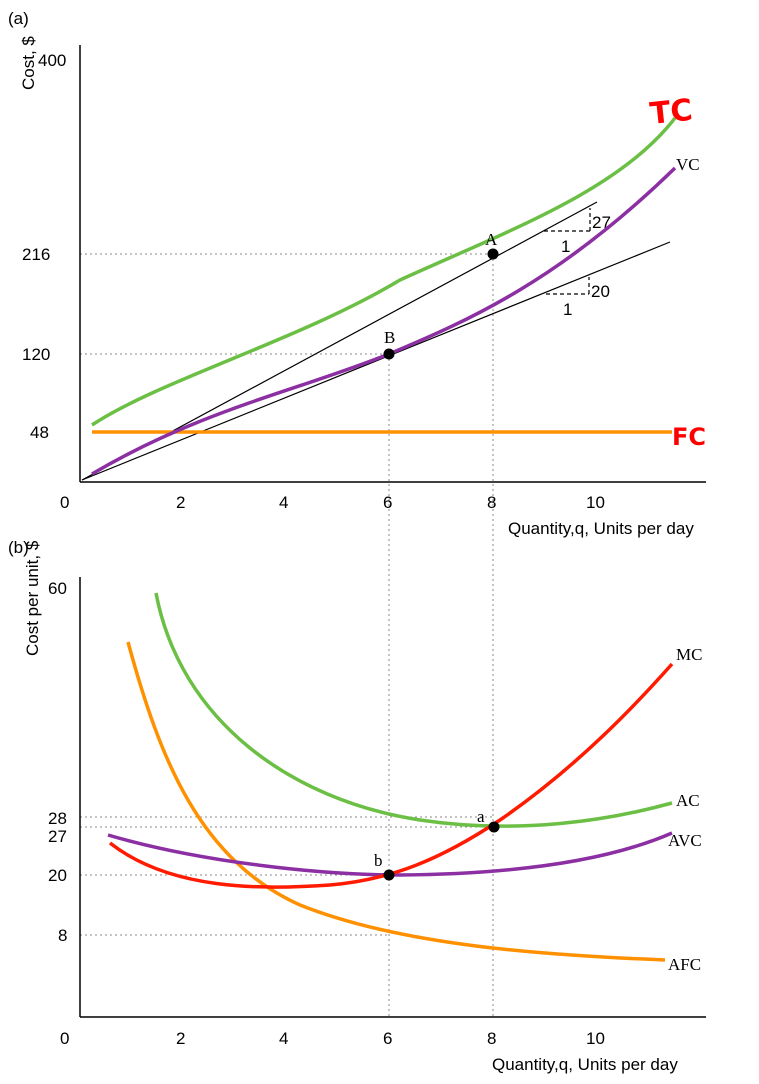  Describe the element at coordinates (491, 239) in the screenshot. I see `point-a-upper-label: A` at that location.